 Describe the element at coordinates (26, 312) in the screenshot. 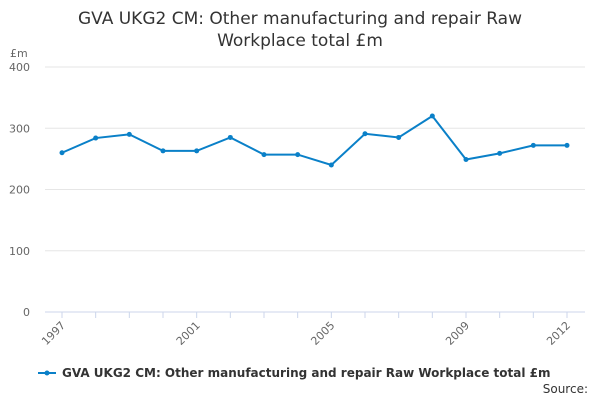

I see `y-tick-label: 0` at that location.